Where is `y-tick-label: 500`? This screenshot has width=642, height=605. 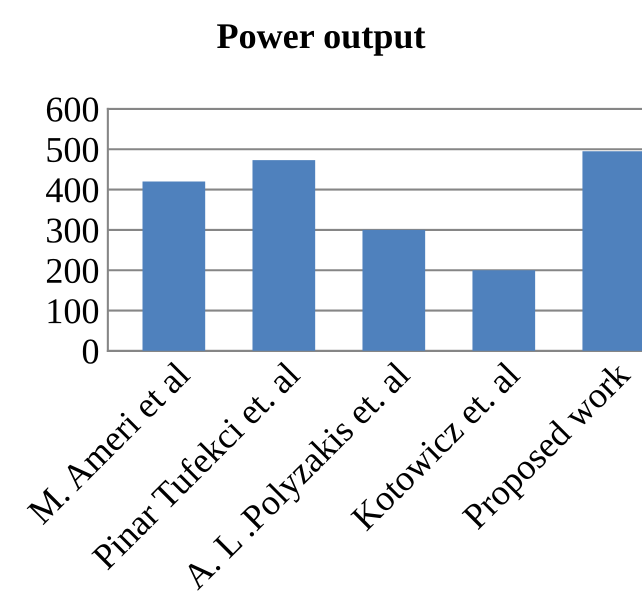
y-tick-label: 500 is located at coordinates (72, 150).